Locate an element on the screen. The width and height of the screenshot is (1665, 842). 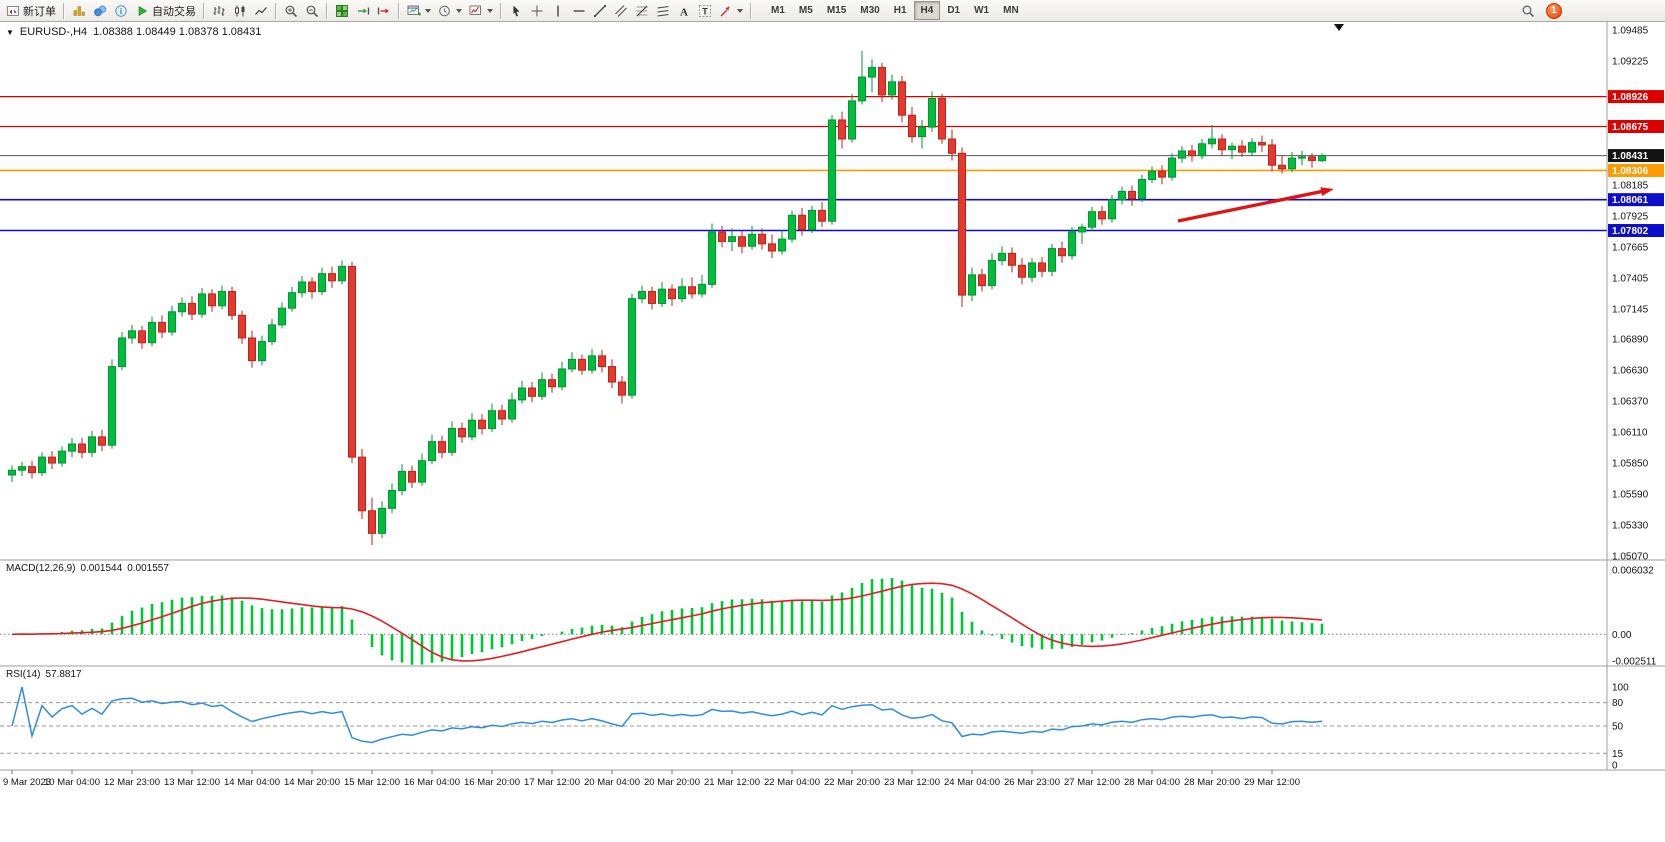
time-axis-label: 21 Mar 12:00 is located at coordinates (732, 782).